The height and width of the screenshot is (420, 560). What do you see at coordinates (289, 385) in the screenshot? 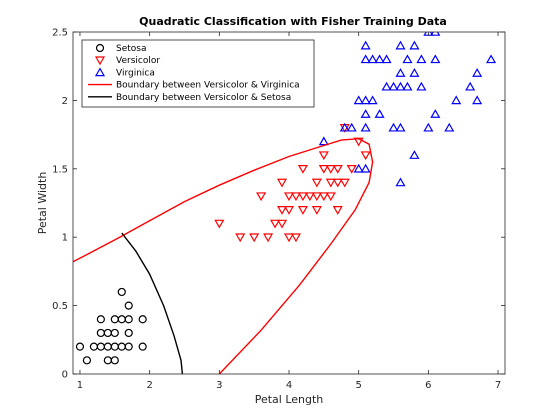
I see `x-tick-label: 4` at bounding box center [289, 385].